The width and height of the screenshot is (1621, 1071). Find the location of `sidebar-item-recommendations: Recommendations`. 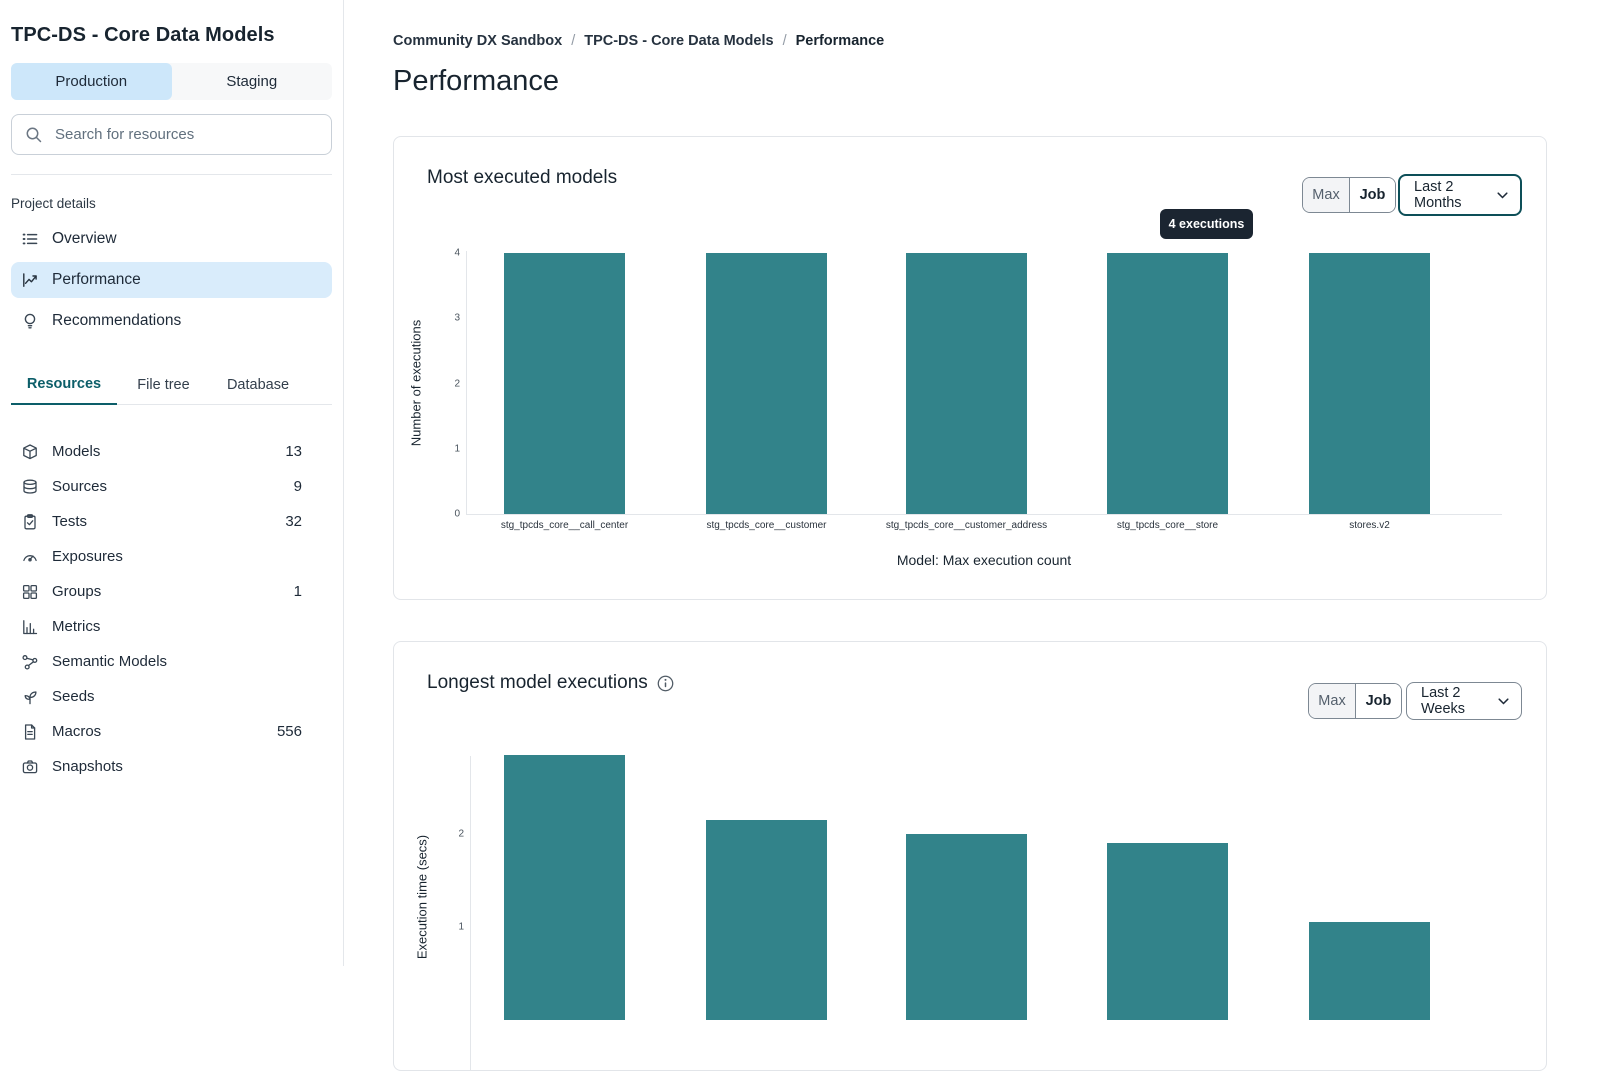

sidebar-item-recommendations: Recommendations is located at coordinates (171, 321).